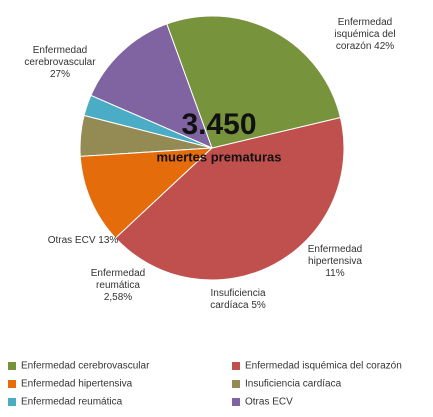 Image resolution: width=433 pixels, height=417 pixels. I want to click on legend-label: Otras ECV, so click(269, 402).